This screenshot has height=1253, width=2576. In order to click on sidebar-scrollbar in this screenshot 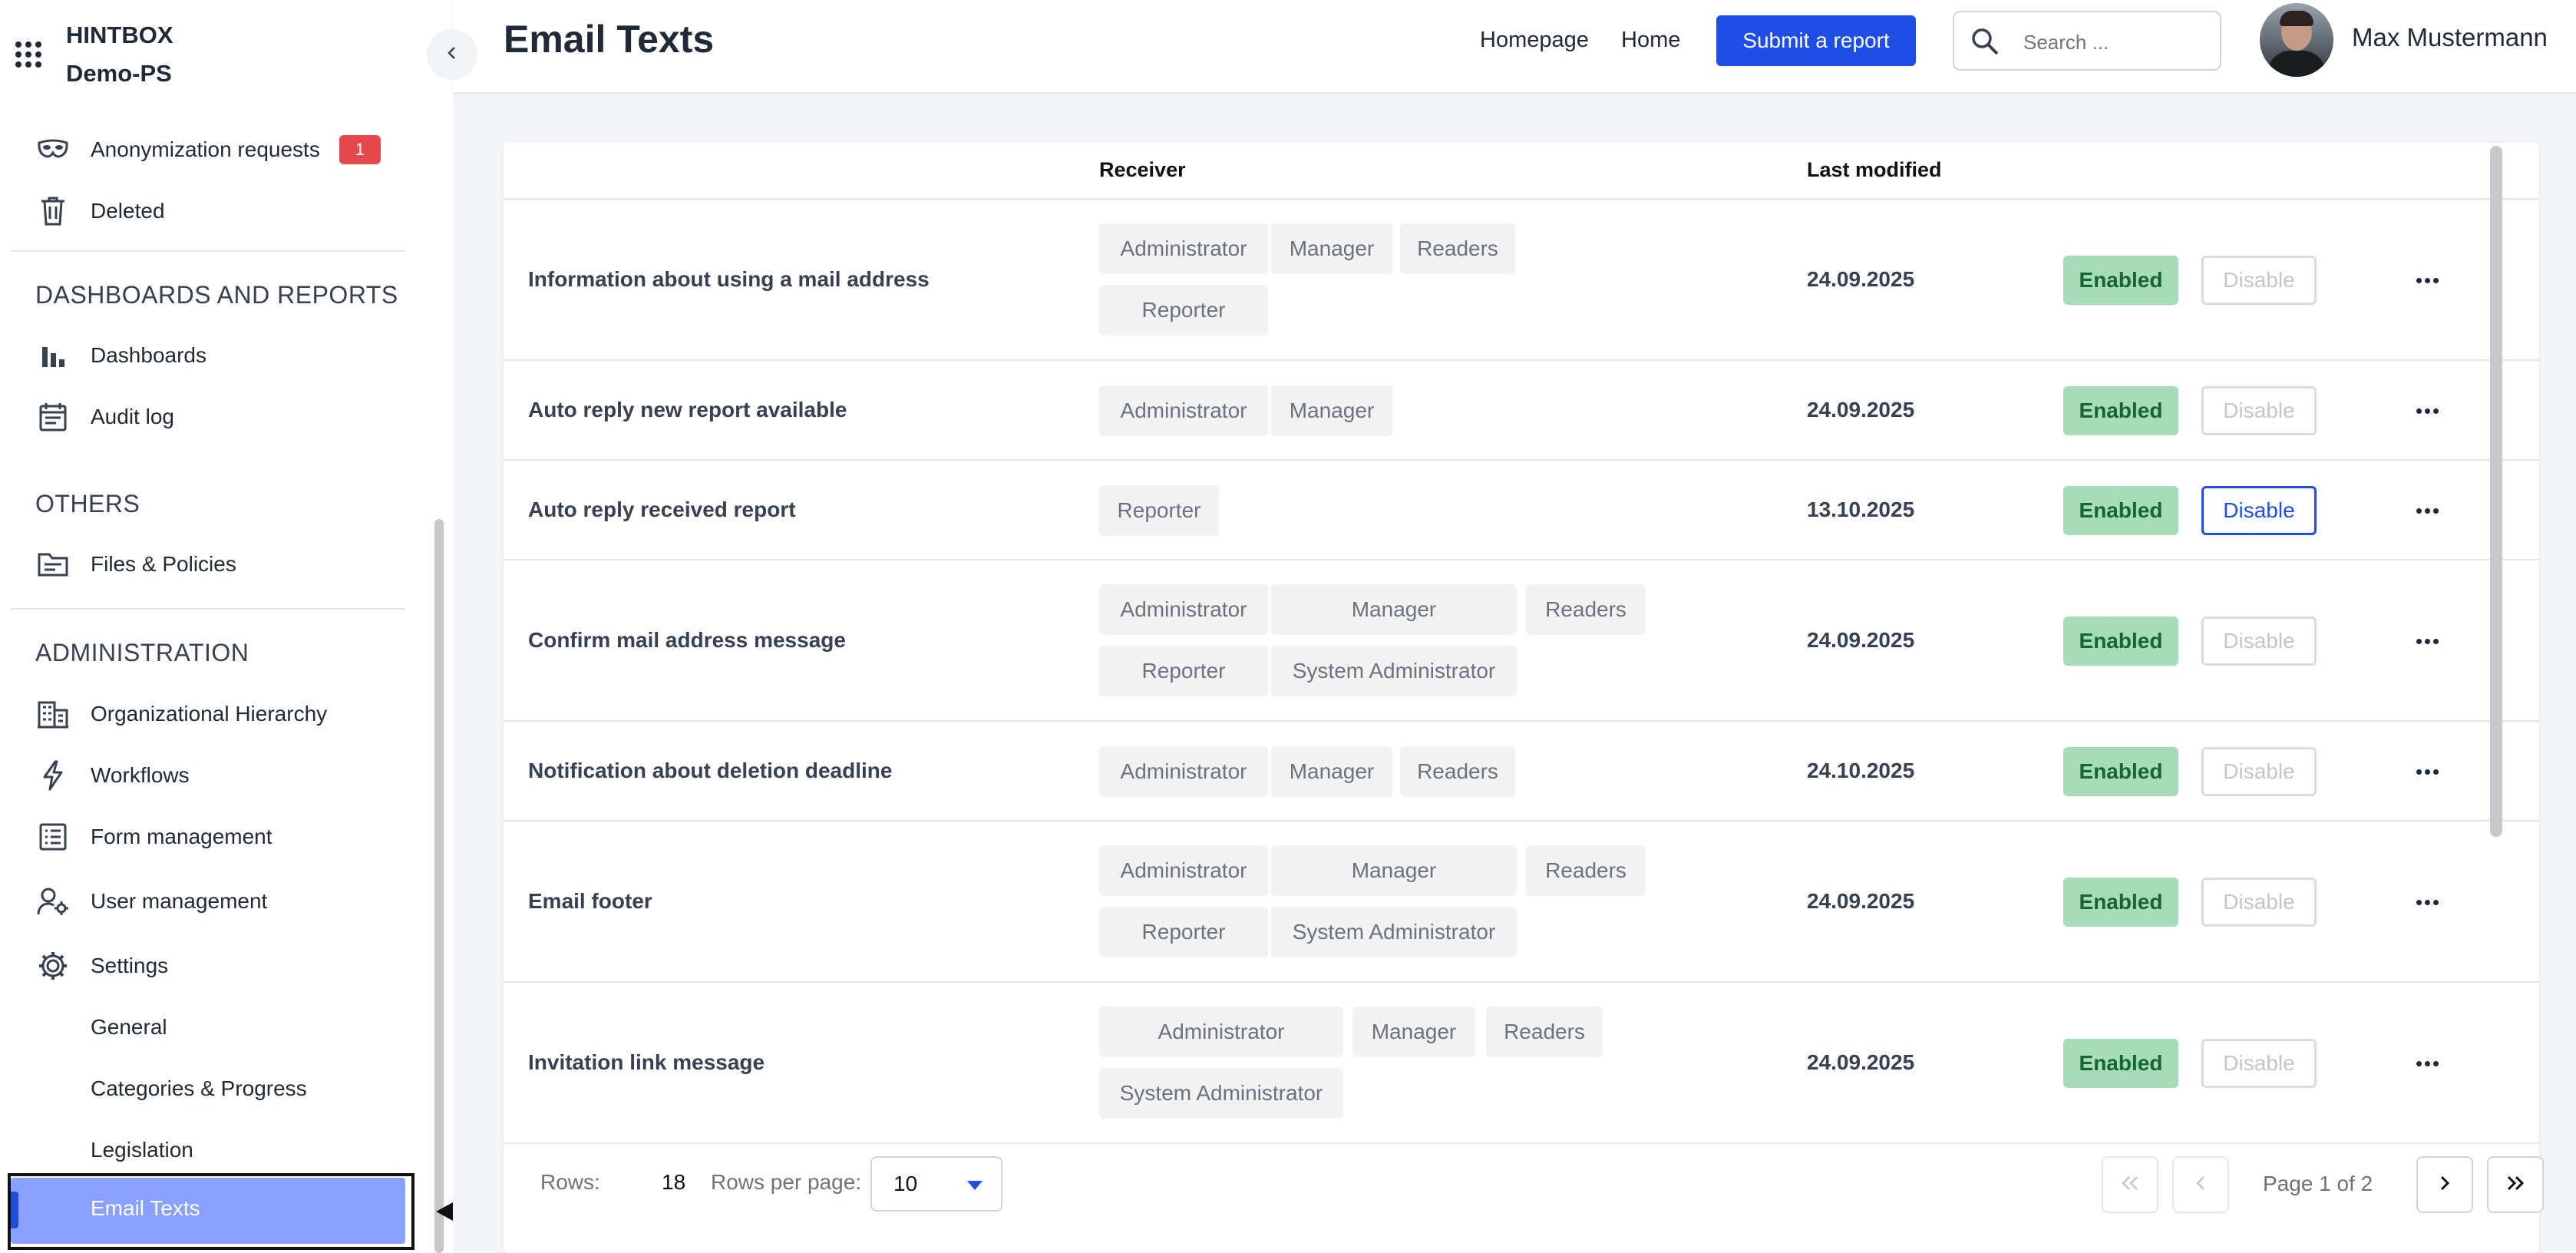, I will do `click(439, 886)`.